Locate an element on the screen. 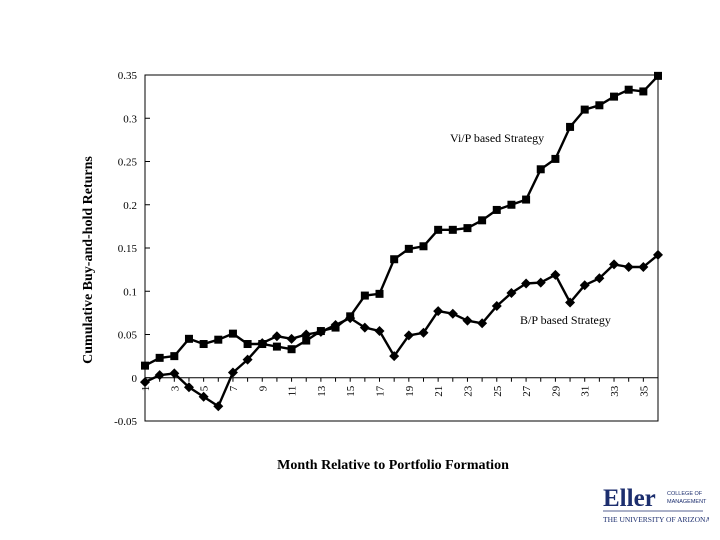 This screenshot has width=720, height=540. x-tick-label: 11 is located at coordinates (293, 391).